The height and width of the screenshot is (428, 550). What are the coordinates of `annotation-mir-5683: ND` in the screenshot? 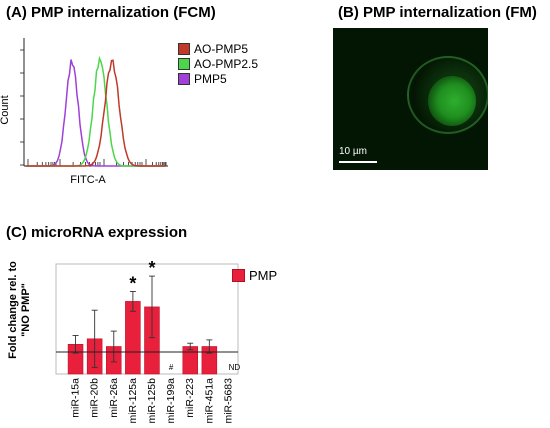 It's located at (235, 367).